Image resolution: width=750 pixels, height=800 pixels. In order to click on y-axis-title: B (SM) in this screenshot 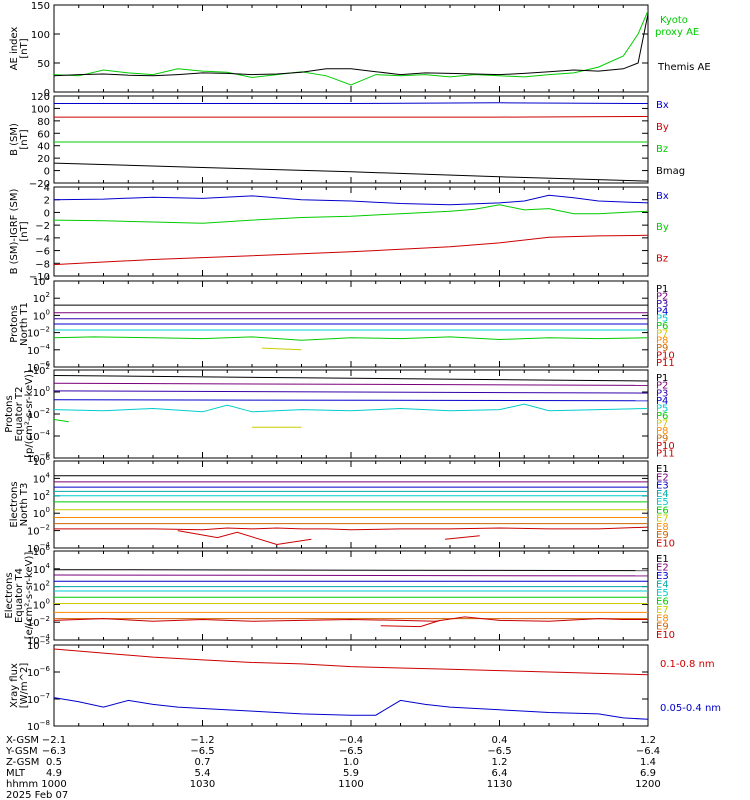, I will do `click(14, 139)`.